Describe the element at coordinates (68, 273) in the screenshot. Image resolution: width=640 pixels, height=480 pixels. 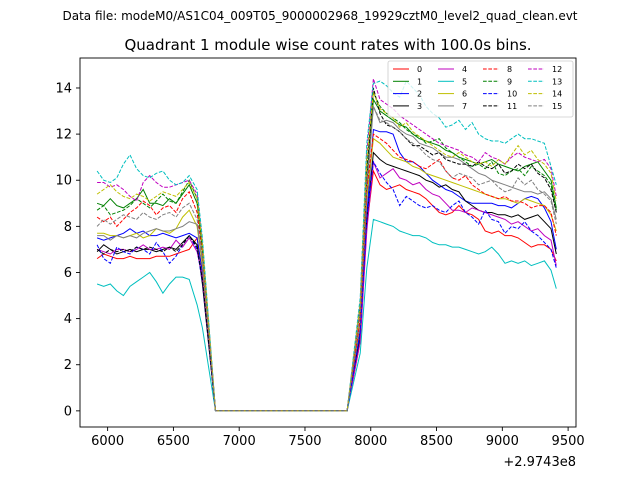
I see `y-tick-label: 6` at that location.